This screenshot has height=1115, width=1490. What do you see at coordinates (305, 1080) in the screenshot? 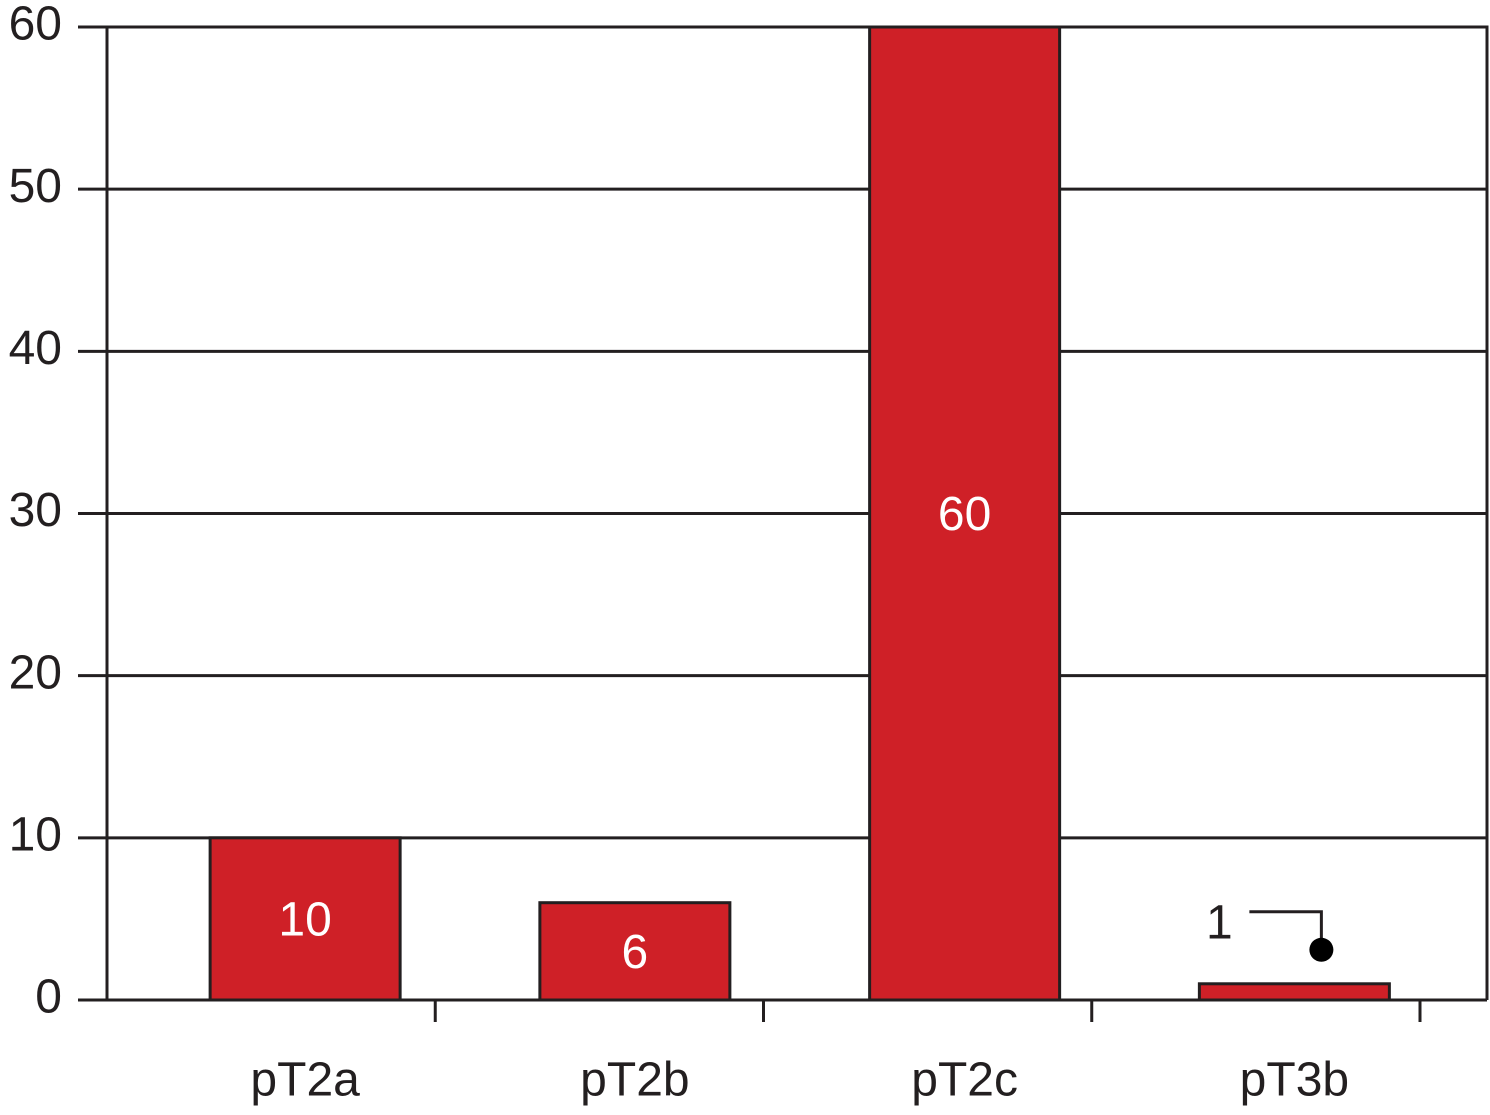
I see `x-tick-label: pT2a` at bounding box center [305, 1080].